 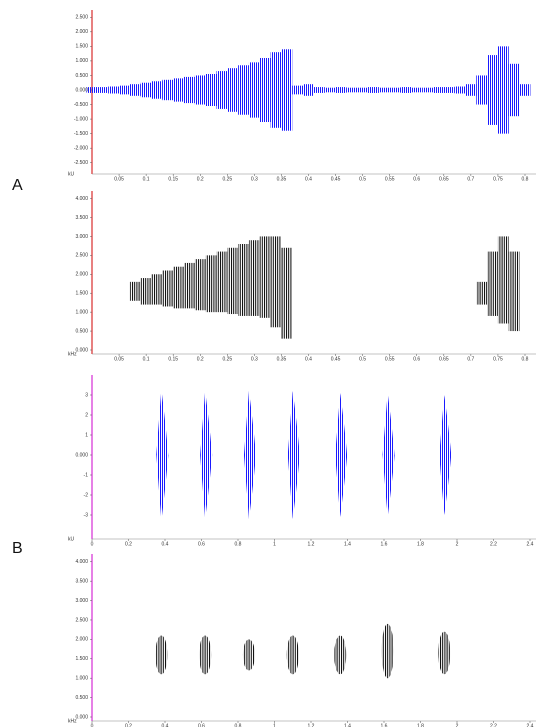 I want to click on x-tick-label: 1.8, so click(x=420, y=544).